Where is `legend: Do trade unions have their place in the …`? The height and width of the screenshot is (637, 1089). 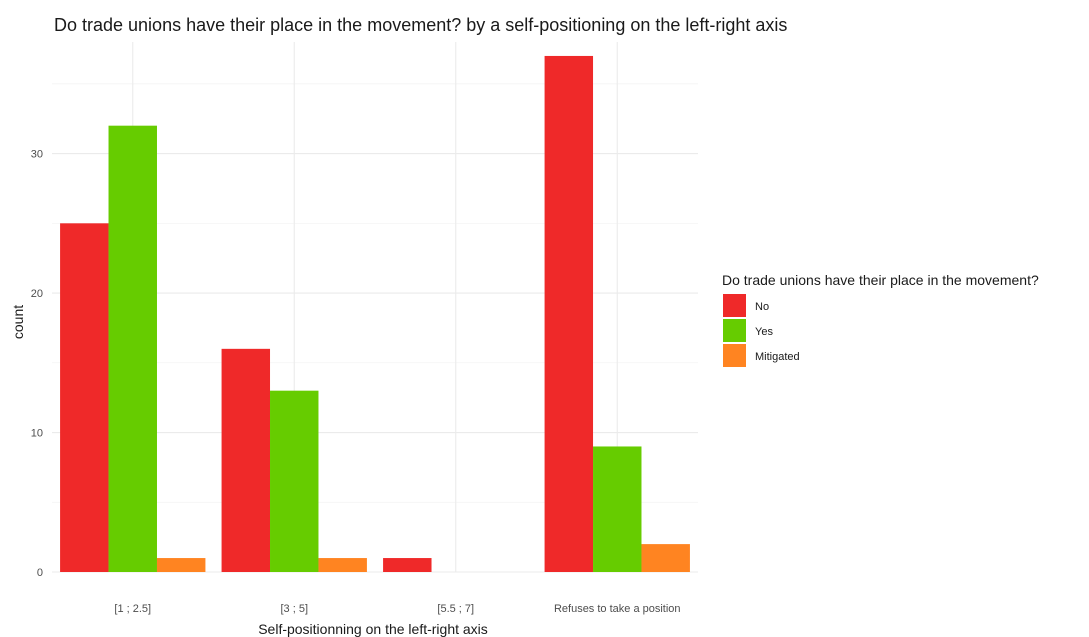 legend: Do trade unions have their place in the … is located at coordinates (880, 319).